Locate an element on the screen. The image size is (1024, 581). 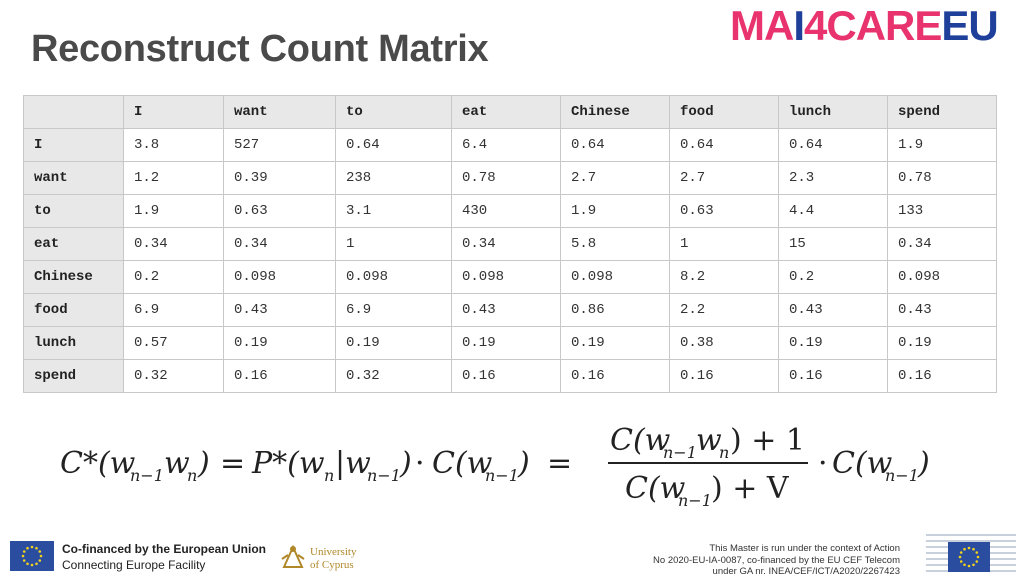
column-header: food is located at coordinates (724, 112).